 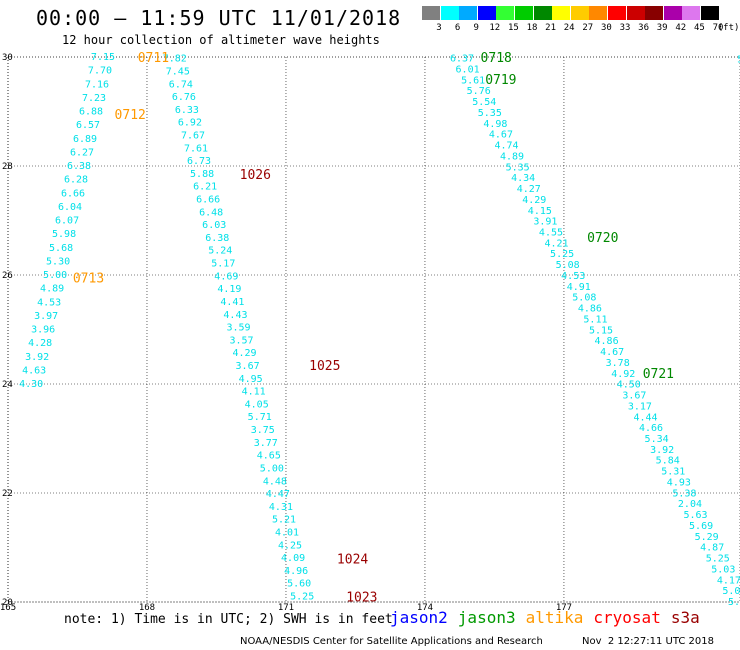 What do you see at coordinates (718, 28) in the screenshot?
I see `legend-label: 70` at bounding box center [718, 28].